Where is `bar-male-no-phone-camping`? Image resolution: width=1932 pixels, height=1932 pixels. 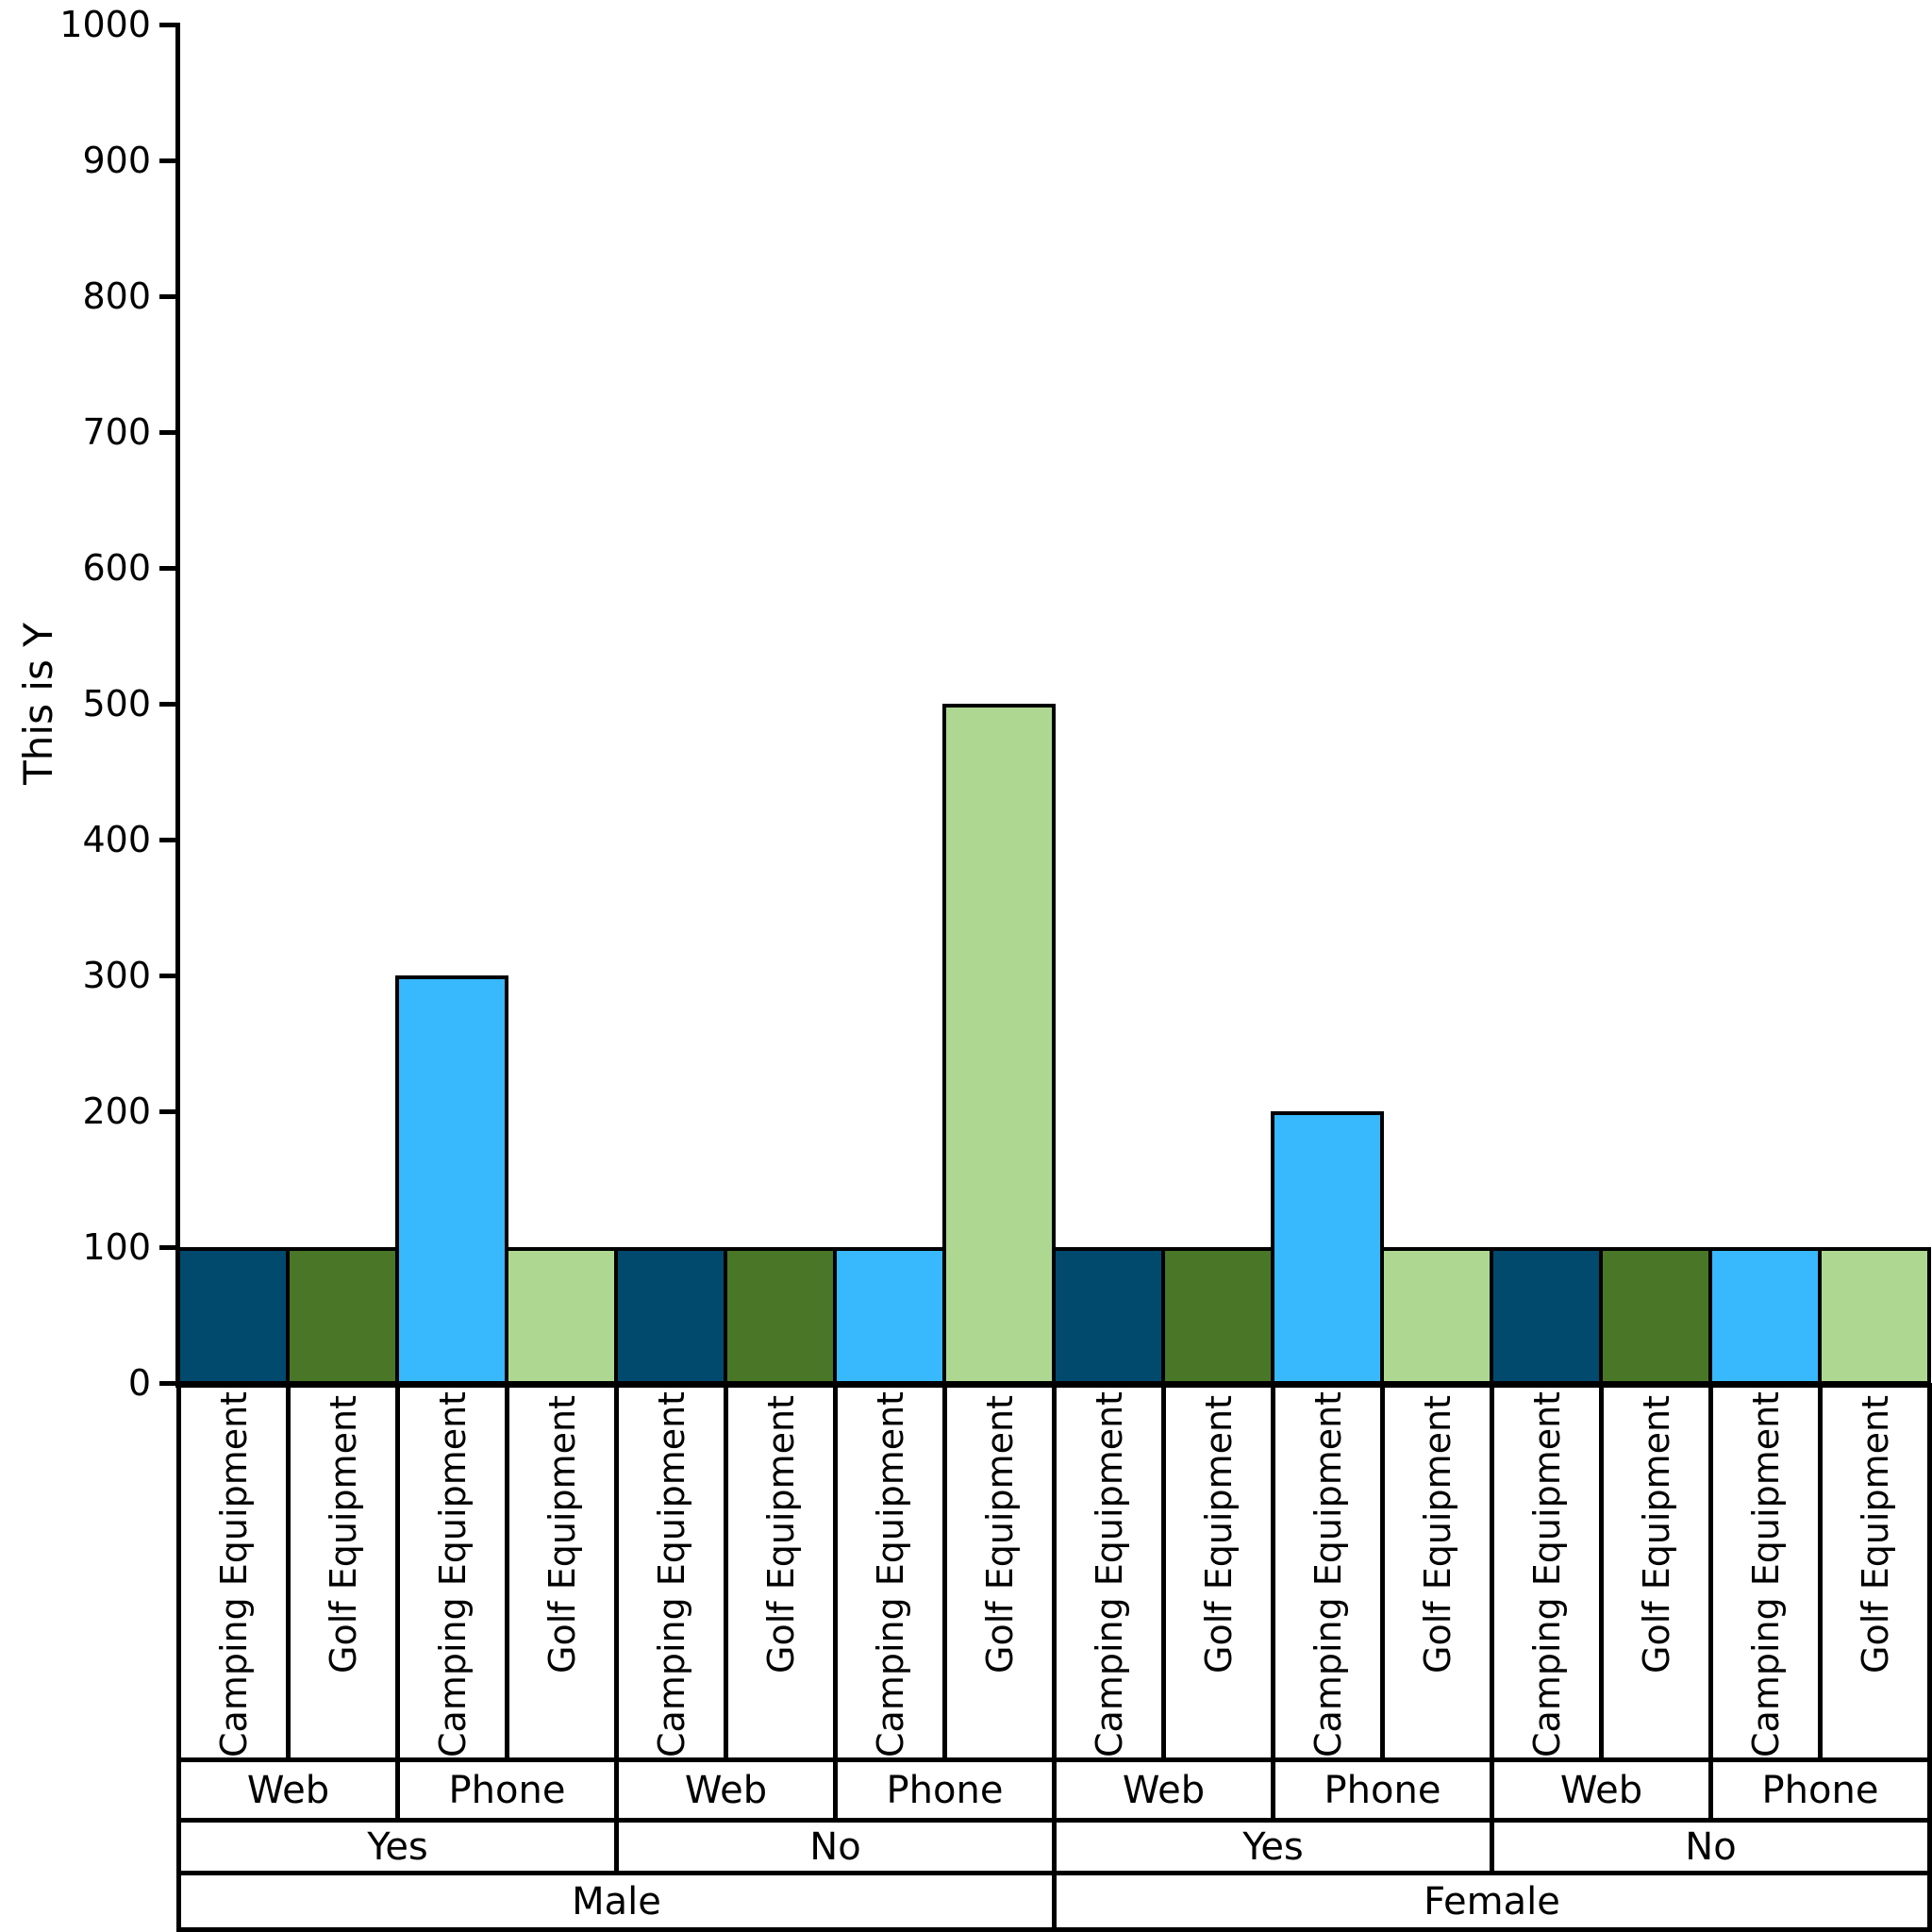 bar-male-no-phone-camping is located at coordinates (889, 1317).